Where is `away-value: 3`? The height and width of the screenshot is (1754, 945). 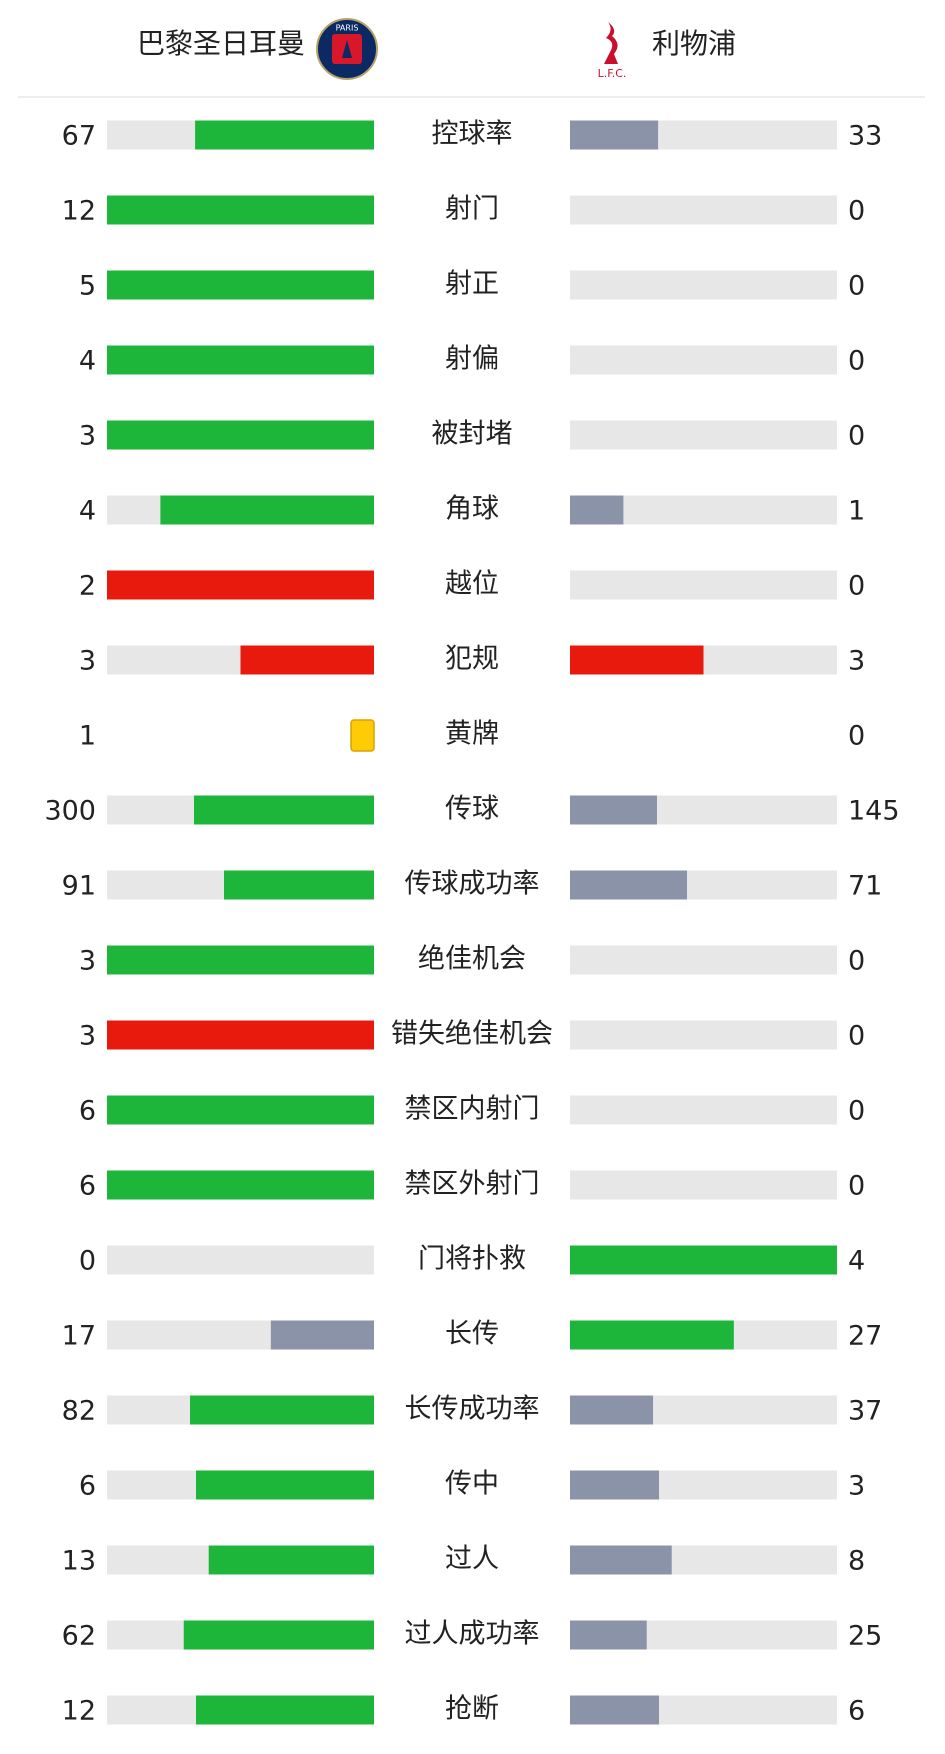 away-value: 3 is located at coordinates (856, 1486).